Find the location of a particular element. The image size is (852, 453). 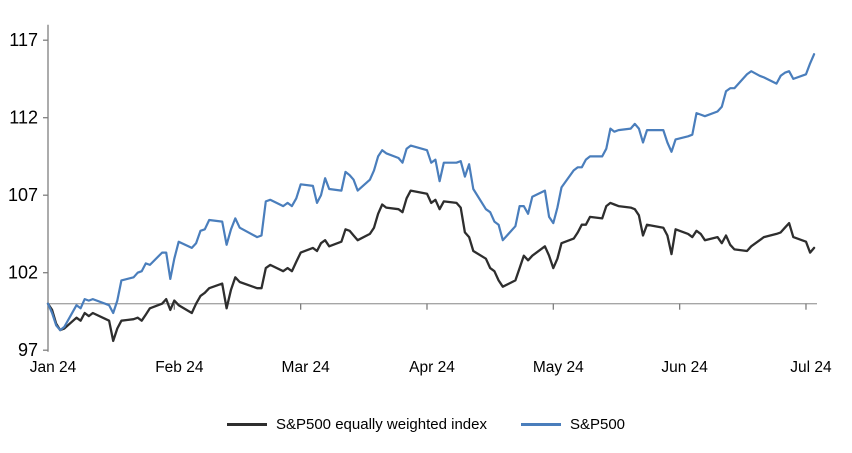

legend-item-sp500: S&P500 is located at coordinates (573, 424).